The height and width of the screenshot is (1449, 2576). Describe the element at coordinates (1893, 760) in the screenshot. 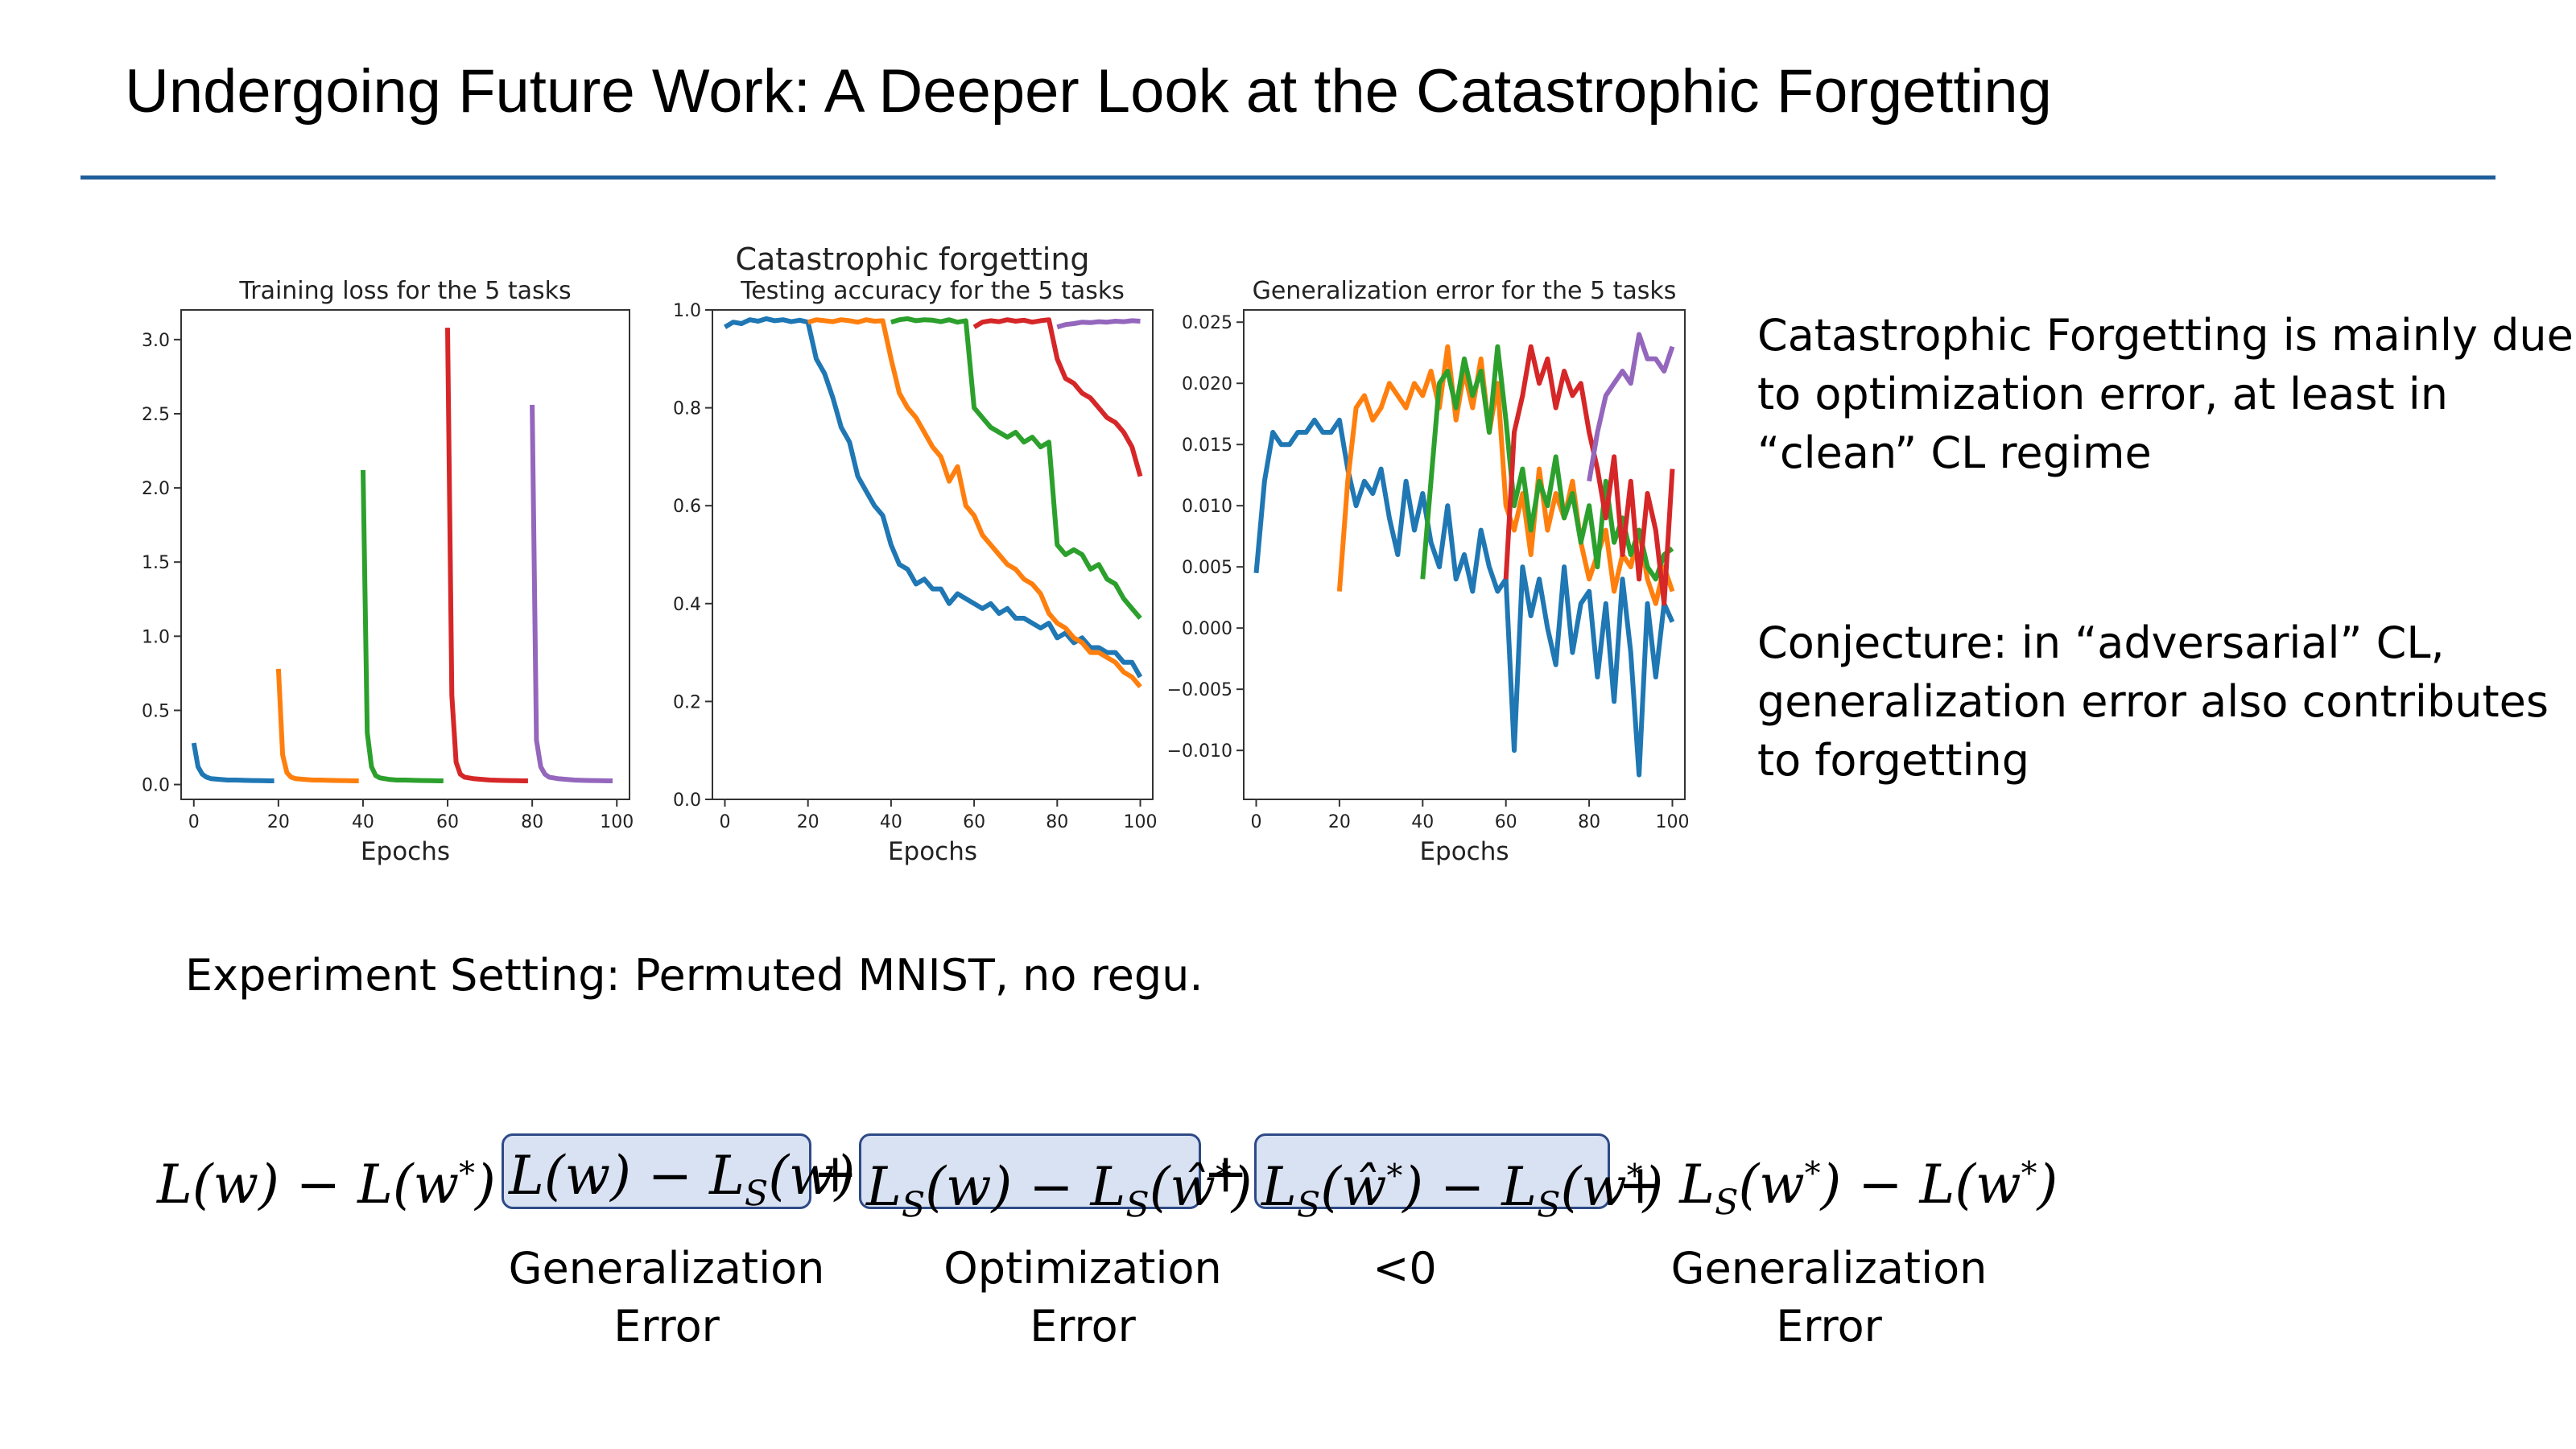

I see `side-line: to forgetting` at that location.